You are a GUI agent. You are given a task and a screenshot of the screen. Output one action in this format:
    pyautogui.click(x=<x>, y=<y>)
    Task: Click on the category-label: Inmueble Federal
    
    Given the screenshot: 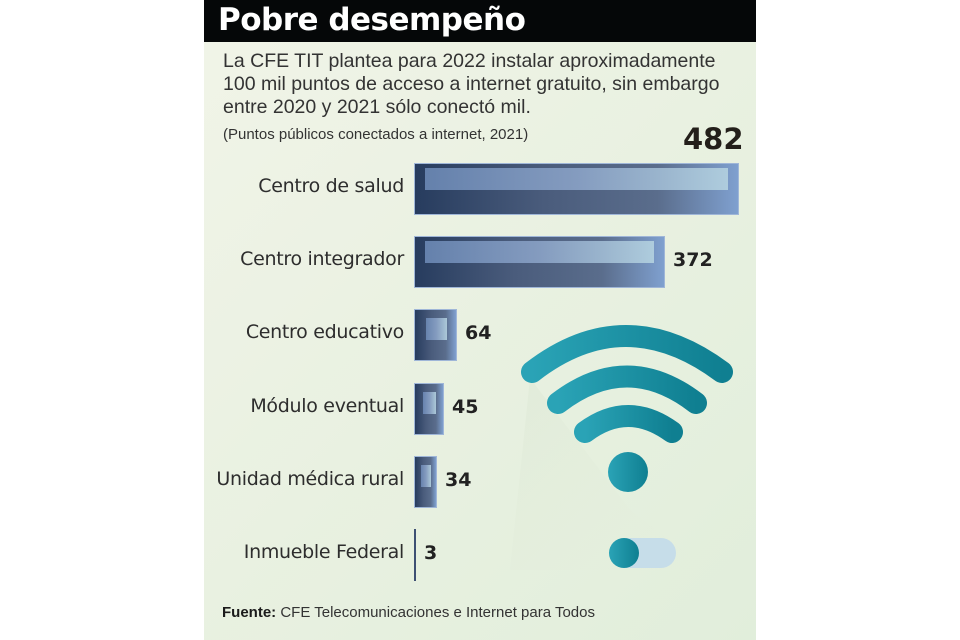 What is the action you would take?
    pyautogui.click(x=324, y=552)
    